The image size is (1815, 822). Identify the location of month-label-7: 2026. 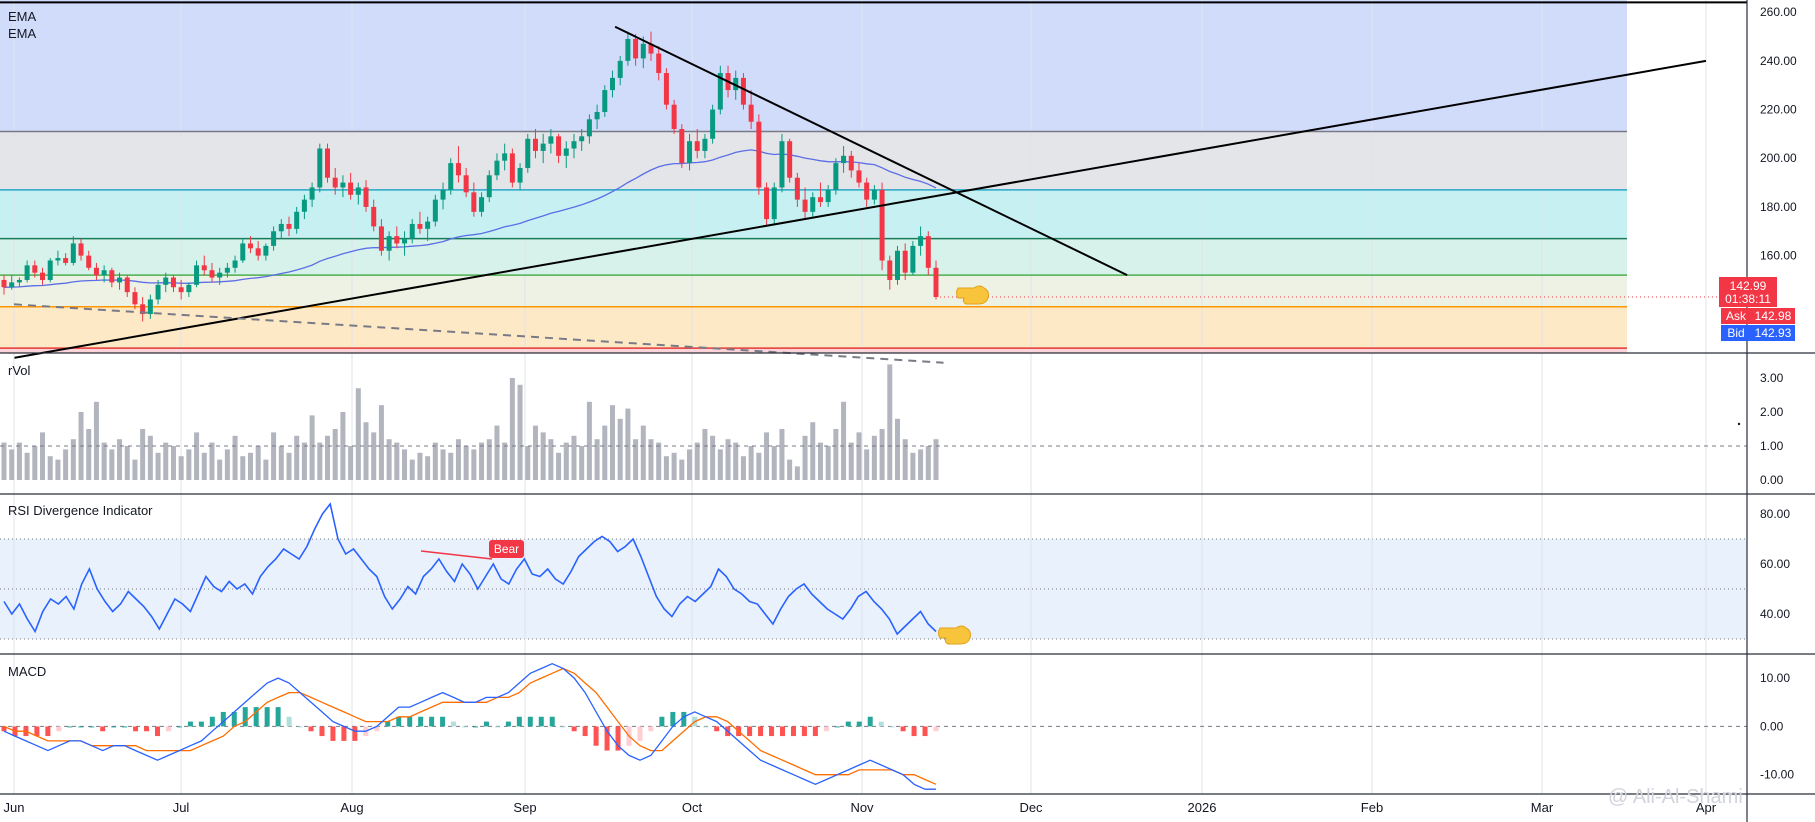
(1202, 807).